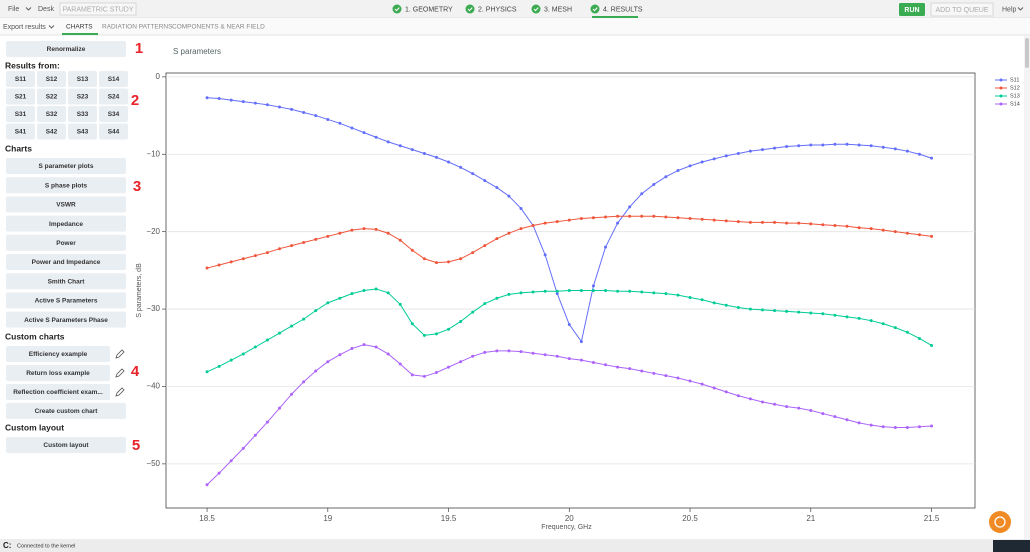 The height and width of the screenshot is (552, 1030). I want to click on create-custom-chart-button, so click(66, 411).